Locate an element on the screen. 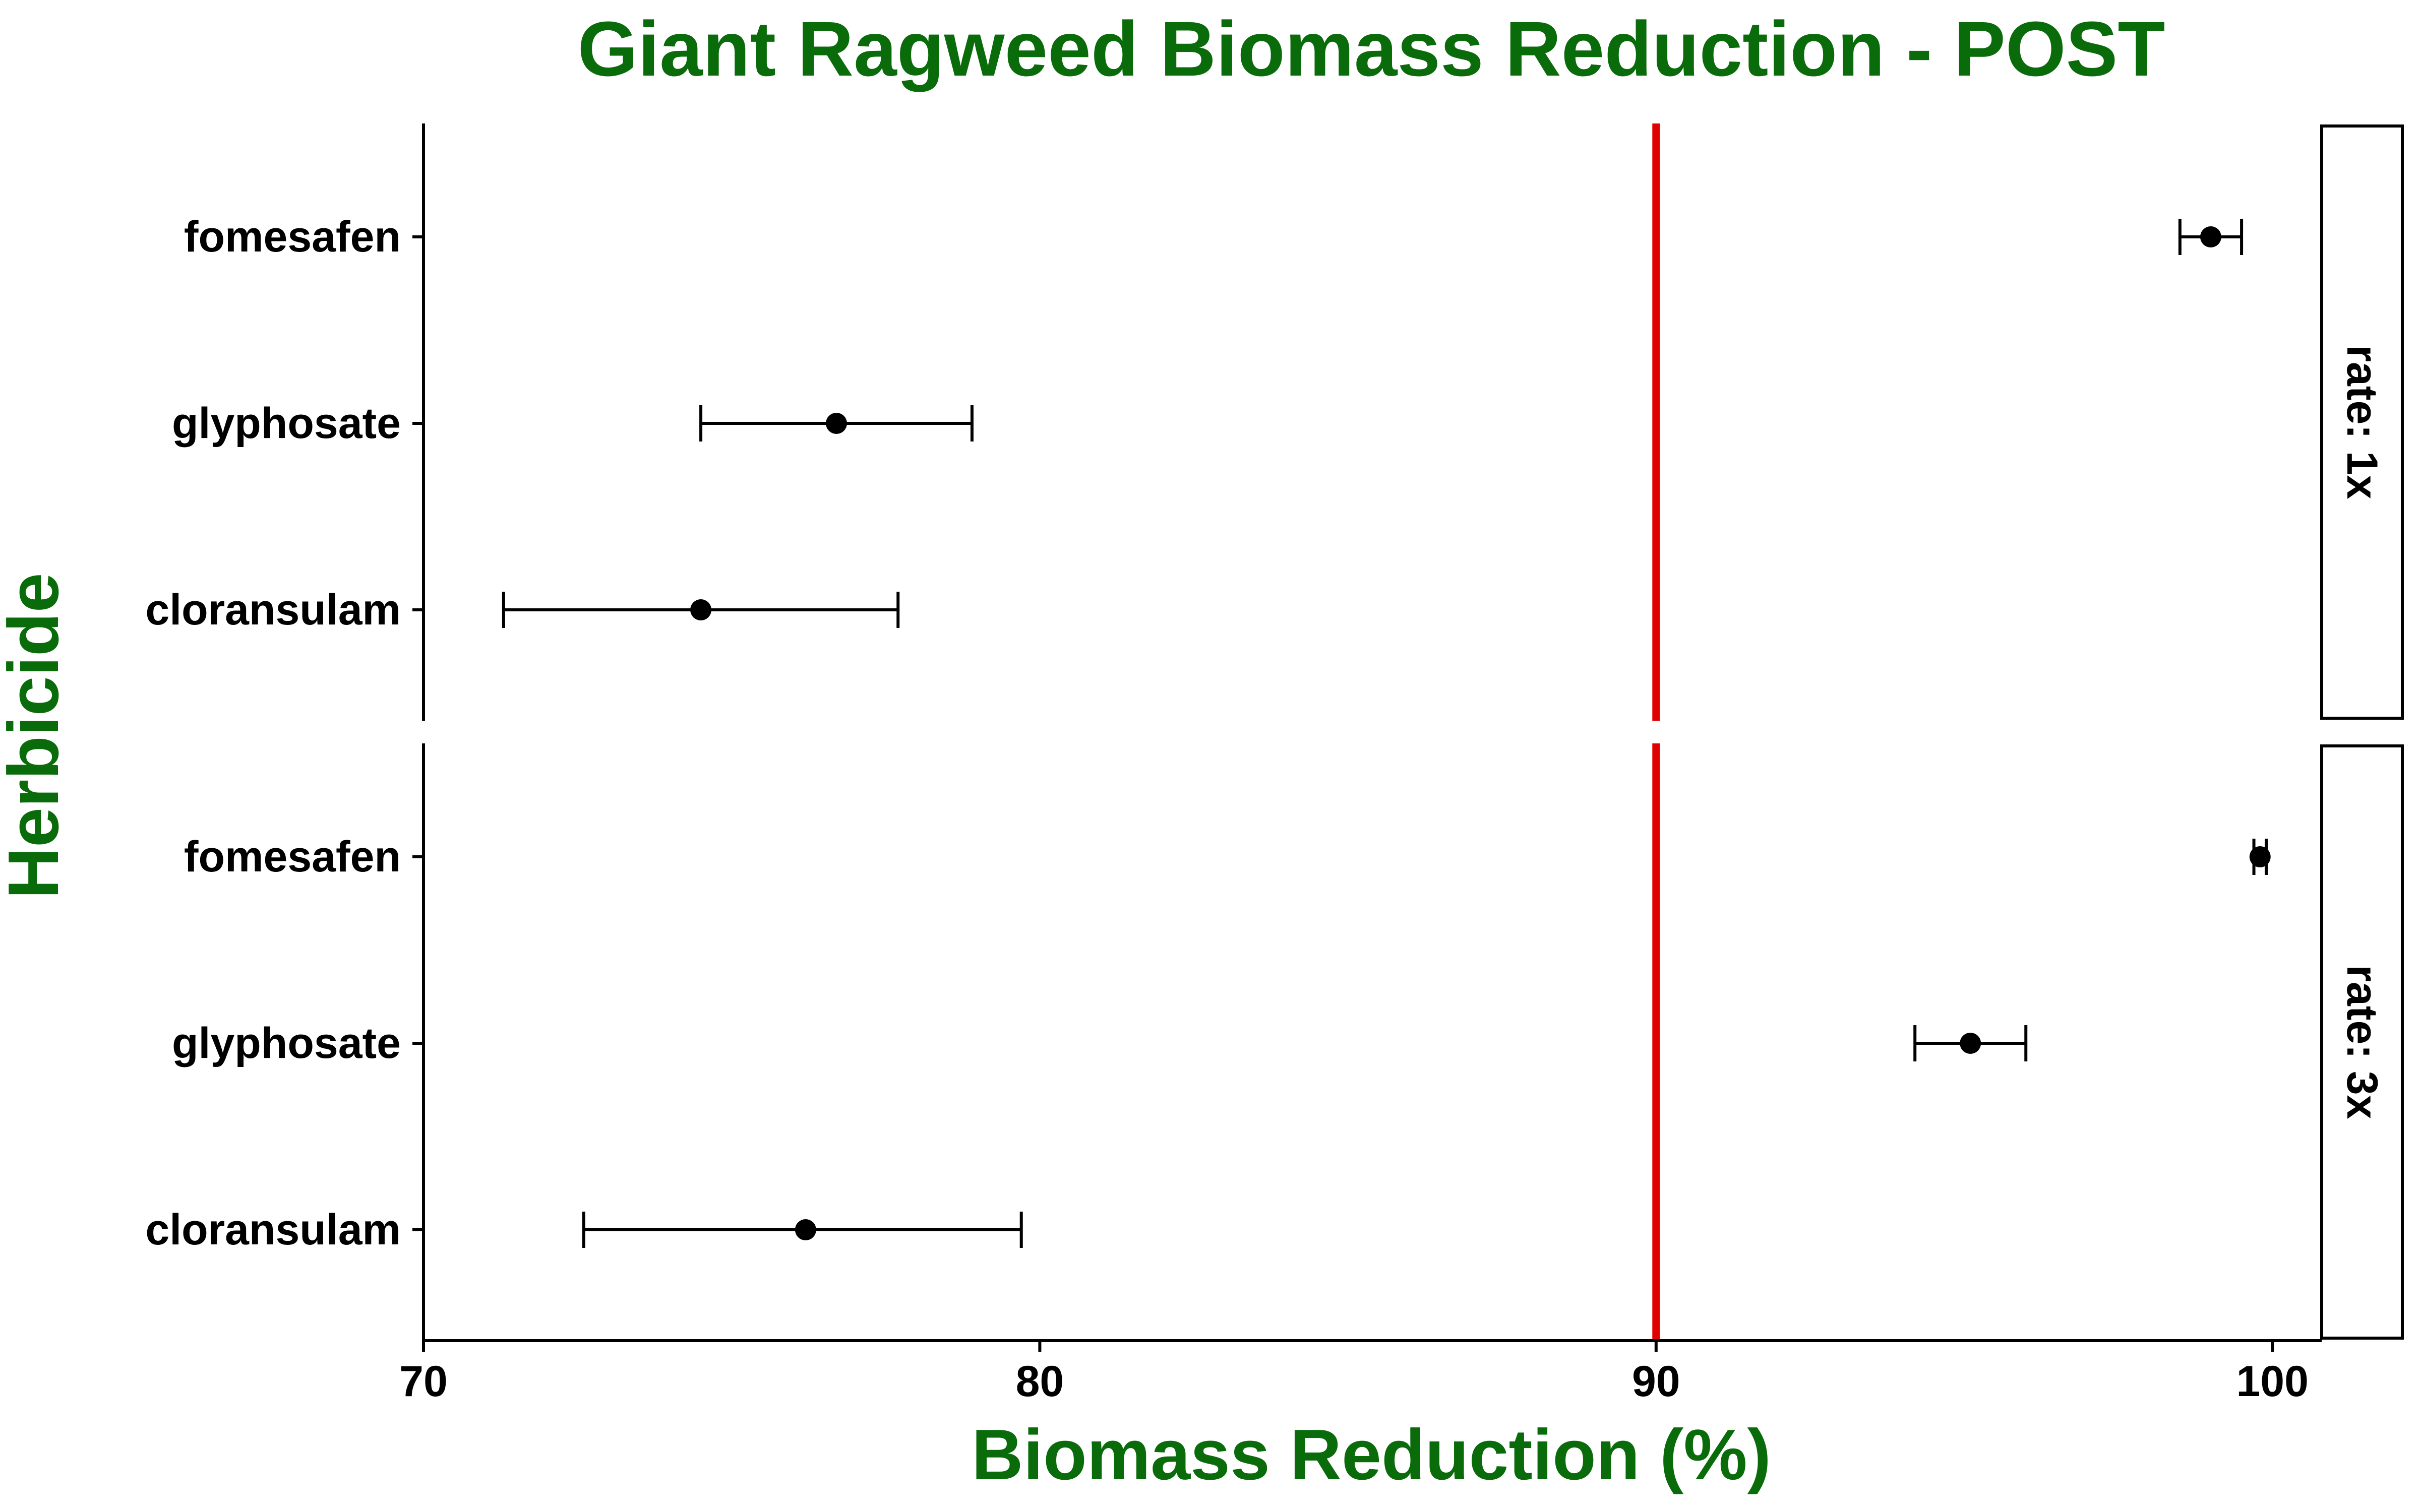 The height and width of the screenshot is (1512, 2420). y-axis-title: Herbicide is located at coordinates (37, 736).